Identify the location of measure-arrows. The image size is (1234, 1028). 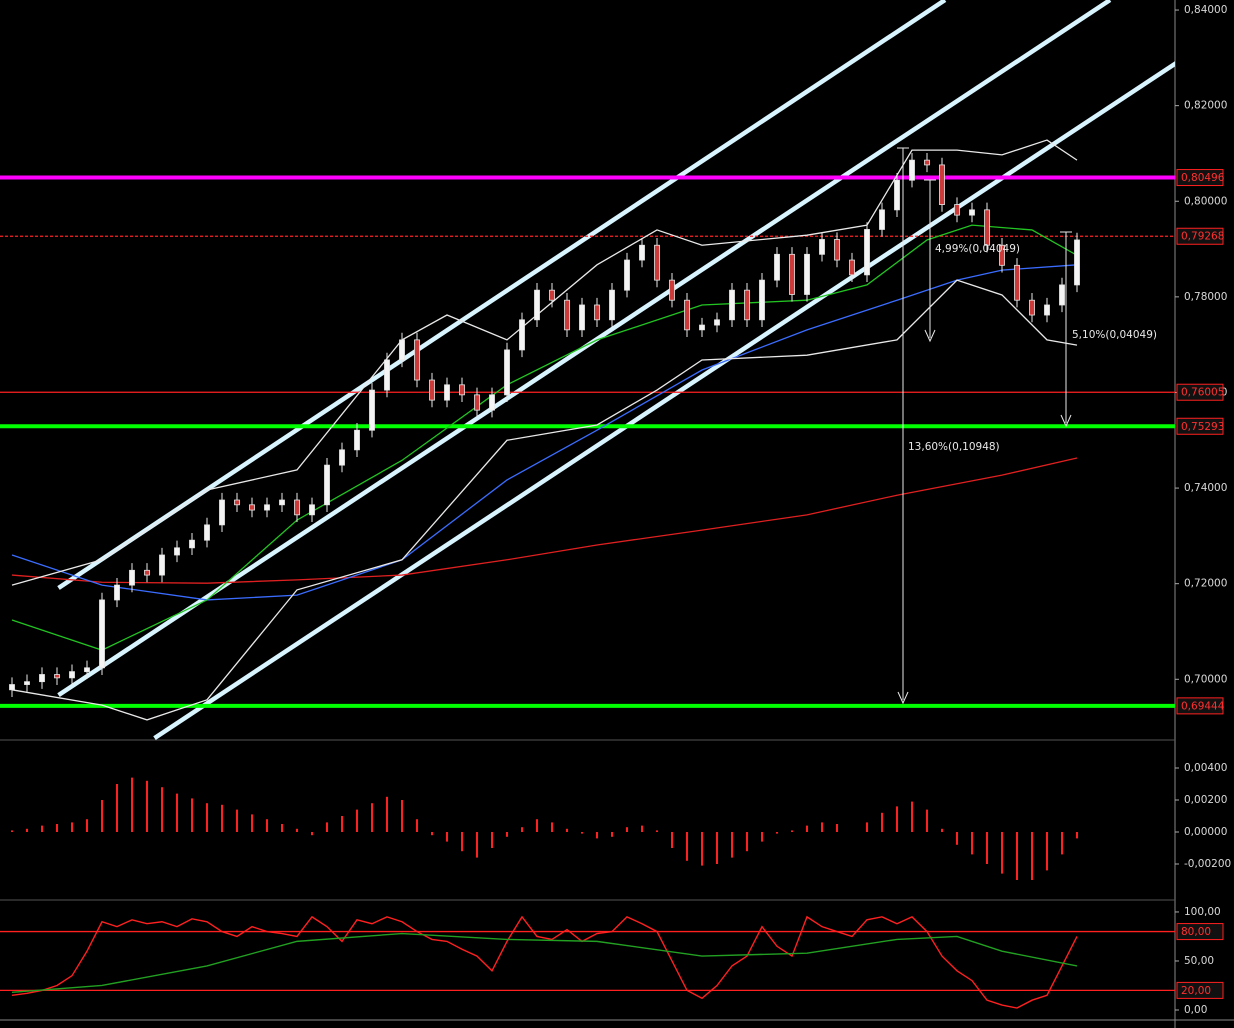
(984, 426).